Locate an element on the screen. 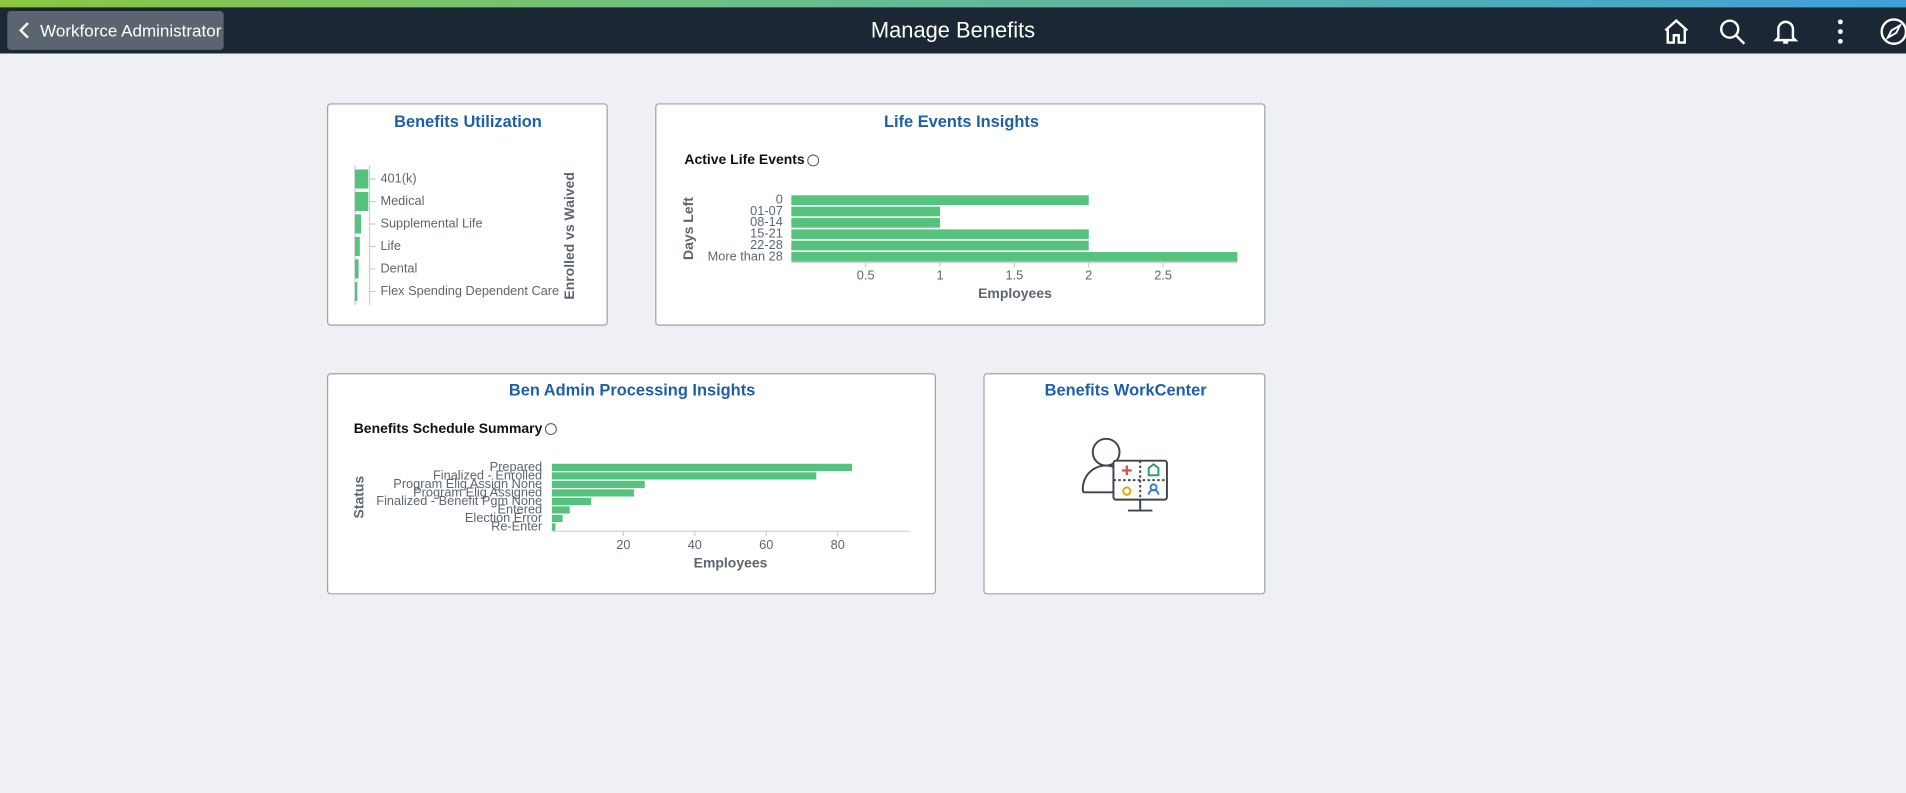 The image size is (1906, 793). category-label: Program Elig Assigned is located at coordinates (477, 491).